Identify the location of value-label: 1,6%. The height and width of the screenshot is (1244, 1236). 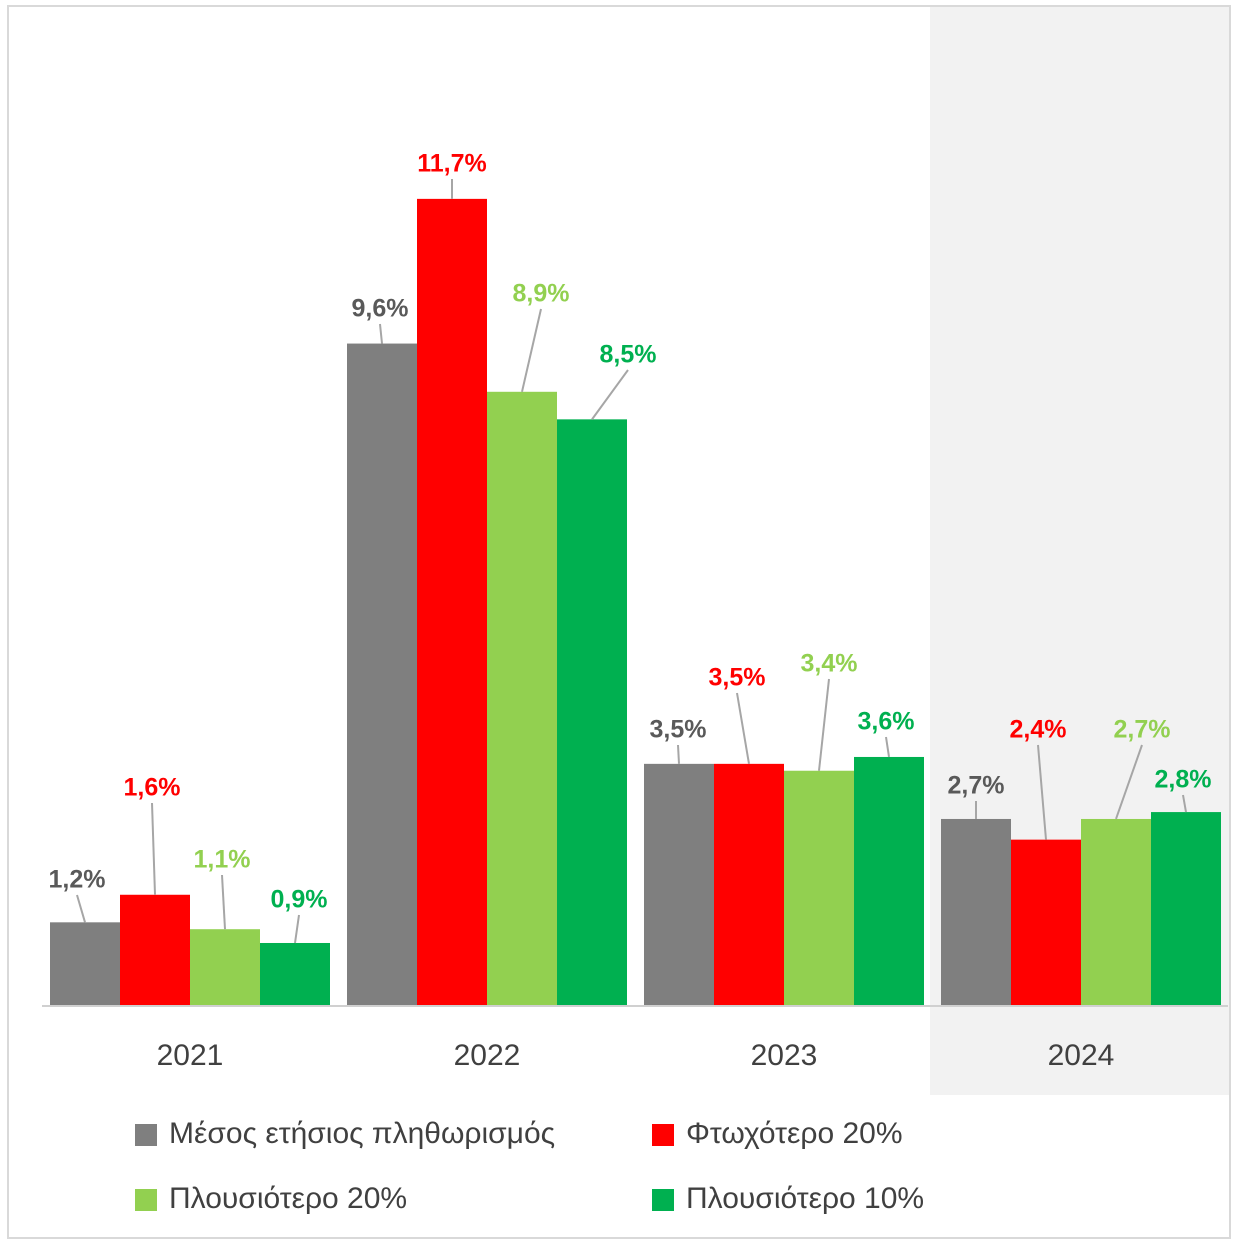
(152, 788).